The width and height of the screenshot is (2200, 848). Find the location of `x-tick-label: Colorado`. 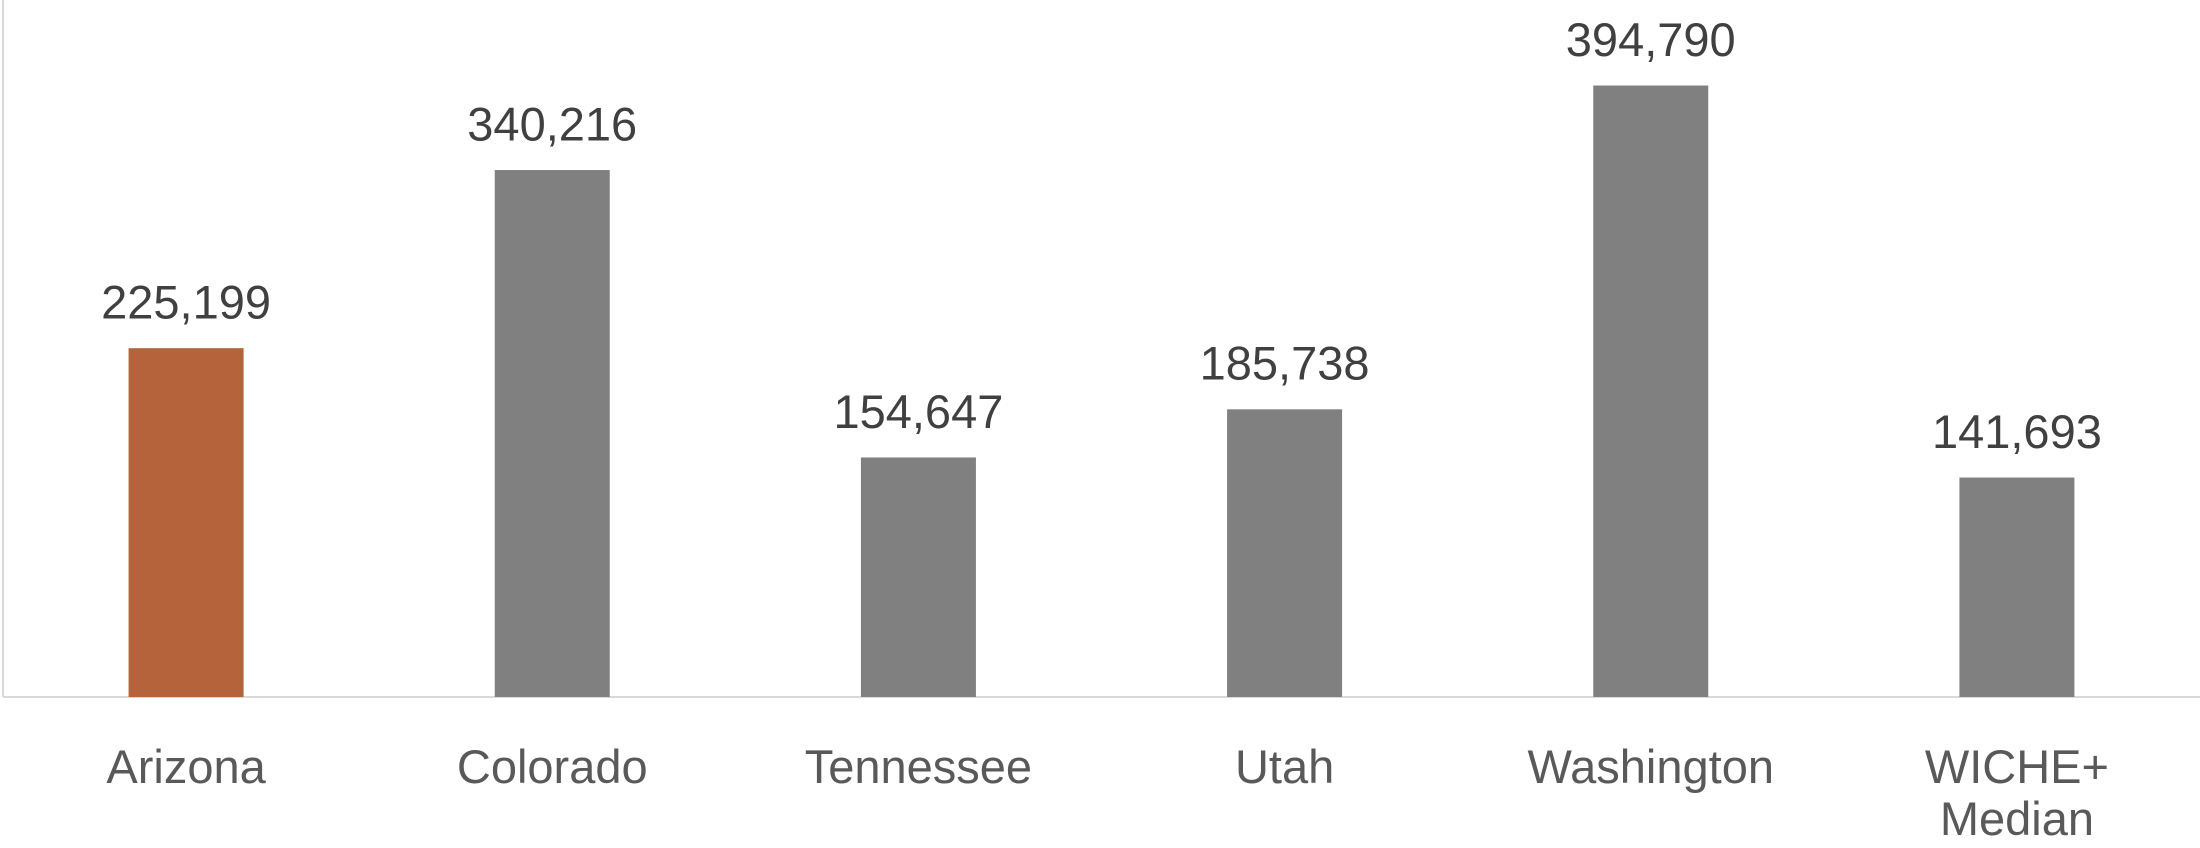

x-tick-label: Colorado is located at coordinates (552, 766).